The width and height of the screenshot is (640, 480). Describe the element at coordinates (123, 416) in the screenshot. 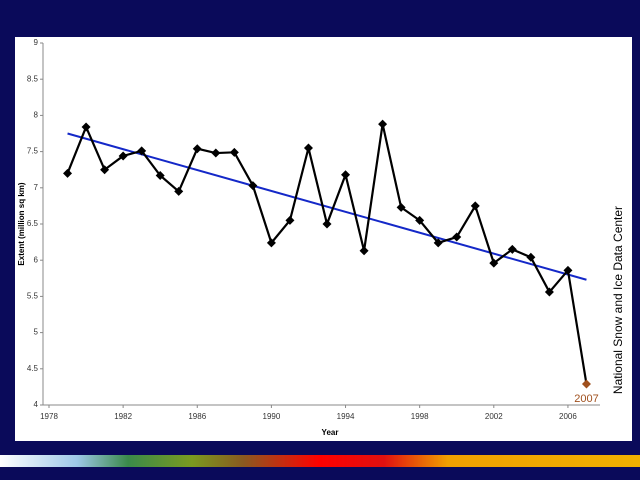

I see `x-tick-label: 1982` at that location.